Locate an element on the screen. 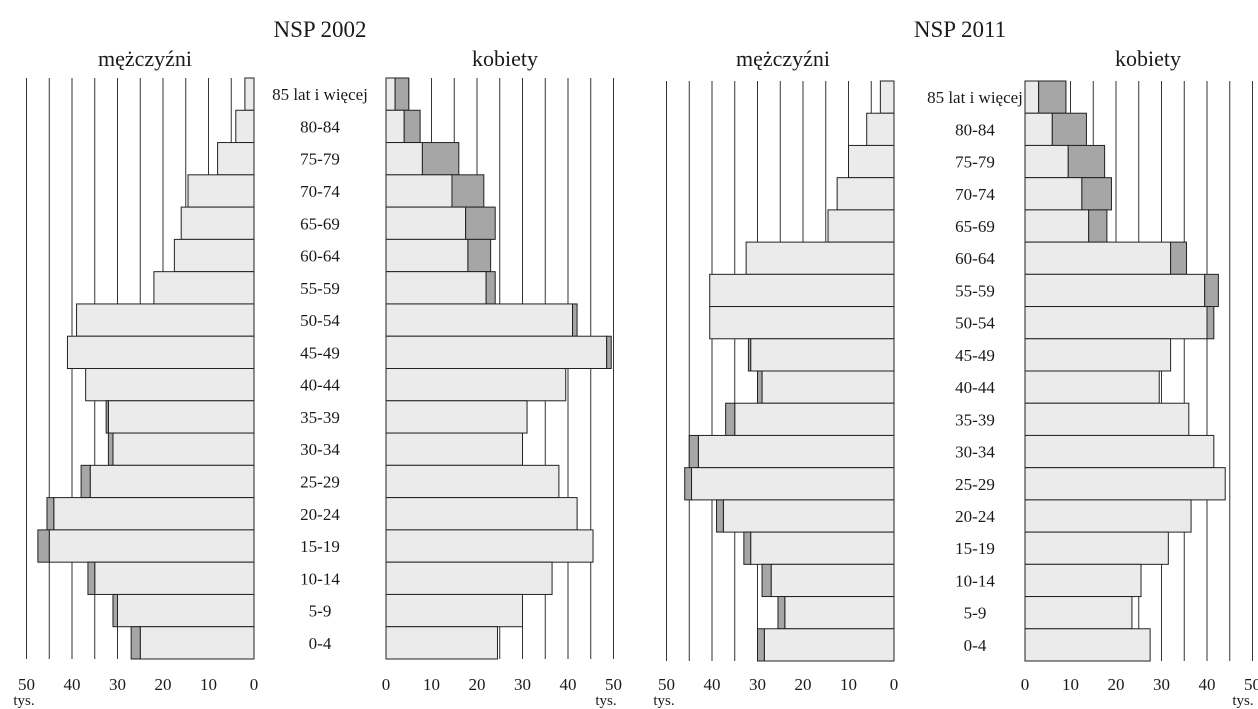 The image size is (1258, 709). left-axis-unit: tys. is located at coordinates (23, 701).